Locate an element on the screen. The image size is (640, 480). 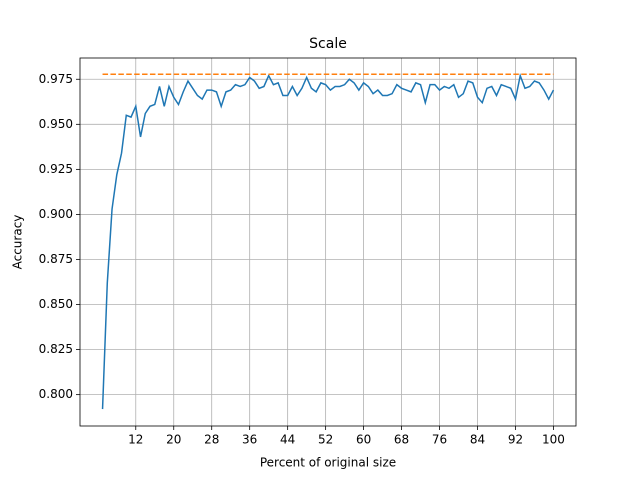
x-tick-label: 20 is located at coordinates (173, 440).